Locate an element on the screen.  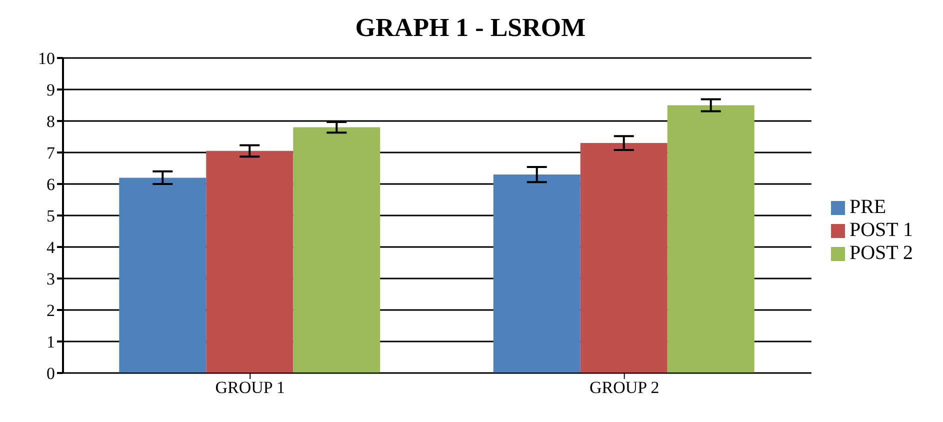
legend-label: PRE is located at coordinates (867, 207).